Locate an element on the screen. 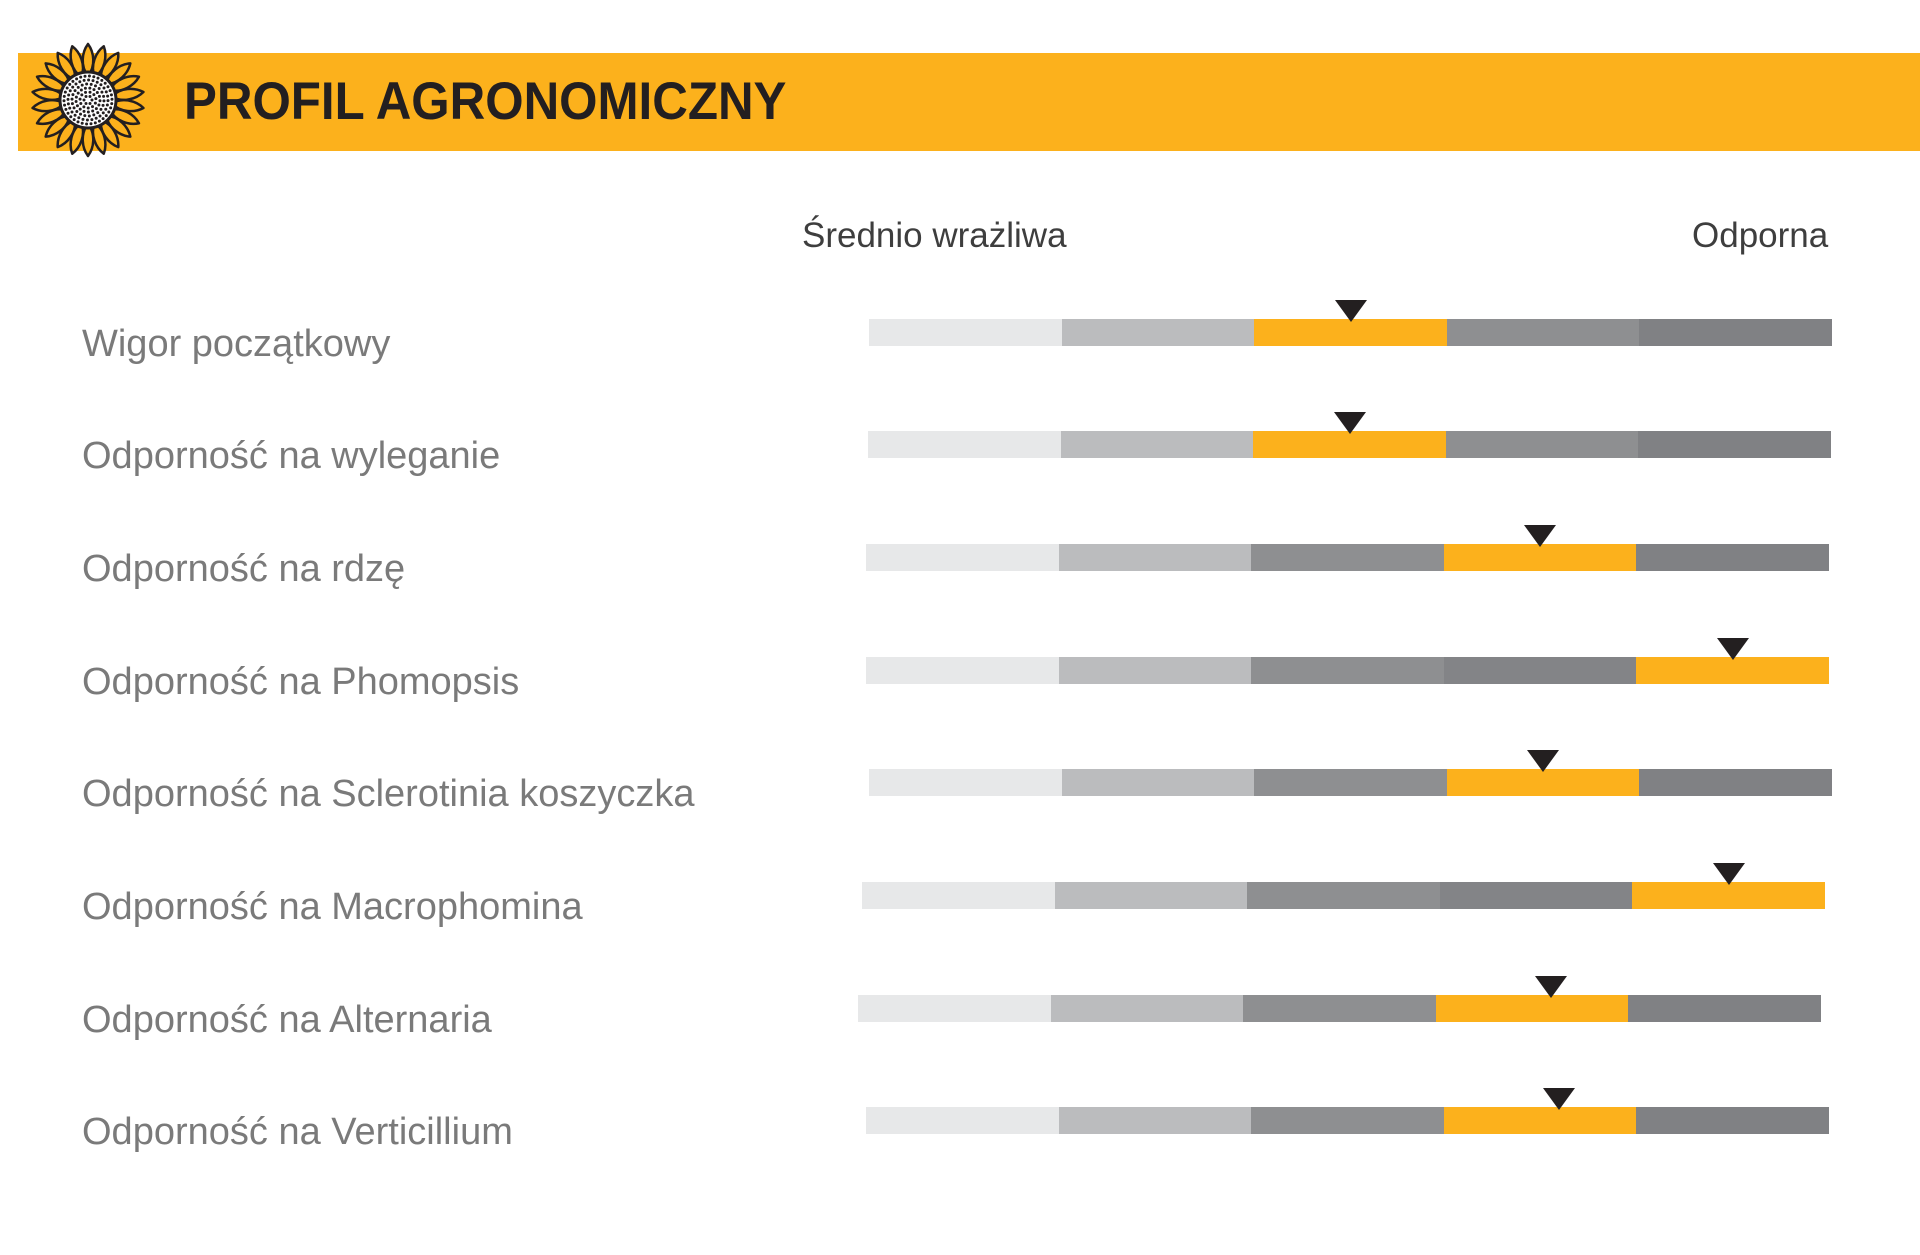  trait-label: Odporność na Sclerotinia koszyczka is located at coordinates (388, 794).